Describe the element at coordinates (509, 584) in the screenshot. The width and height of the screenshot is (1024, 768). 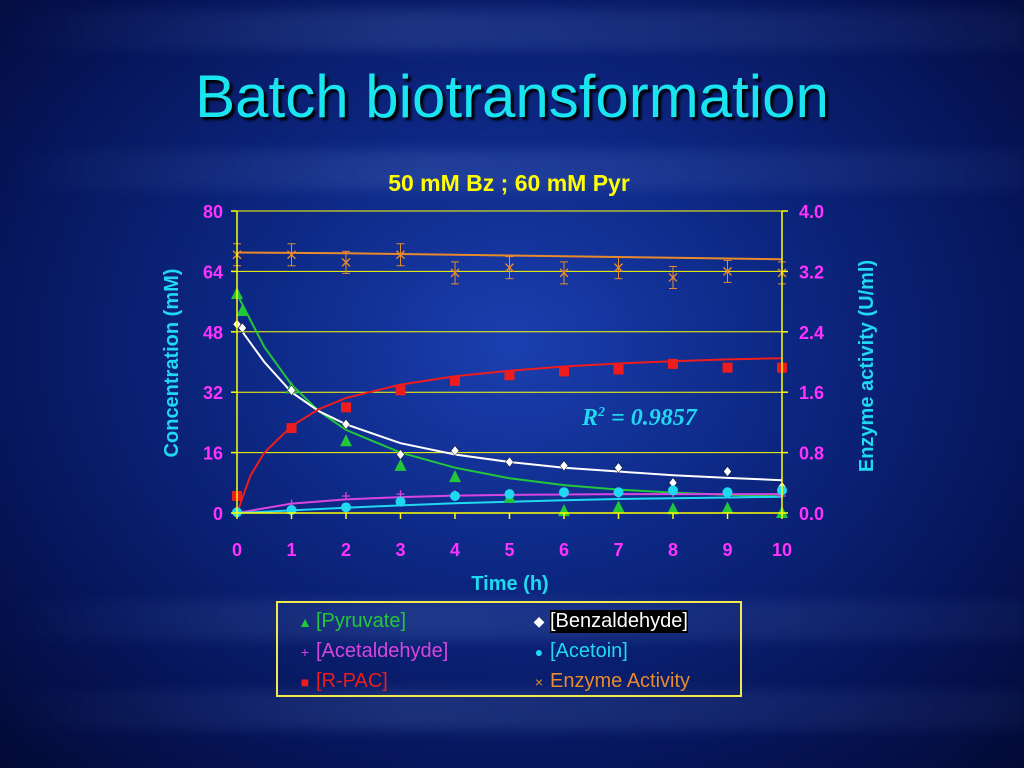
I see `x-axis-label: Time (h)` at that location.